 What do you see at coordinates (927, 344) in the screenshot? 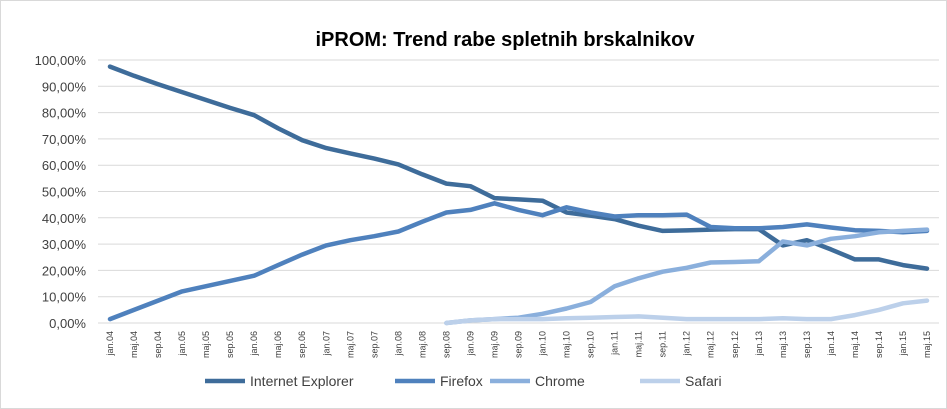
I see `x-tick-label: maj.15` at bounding box center [927, 344].